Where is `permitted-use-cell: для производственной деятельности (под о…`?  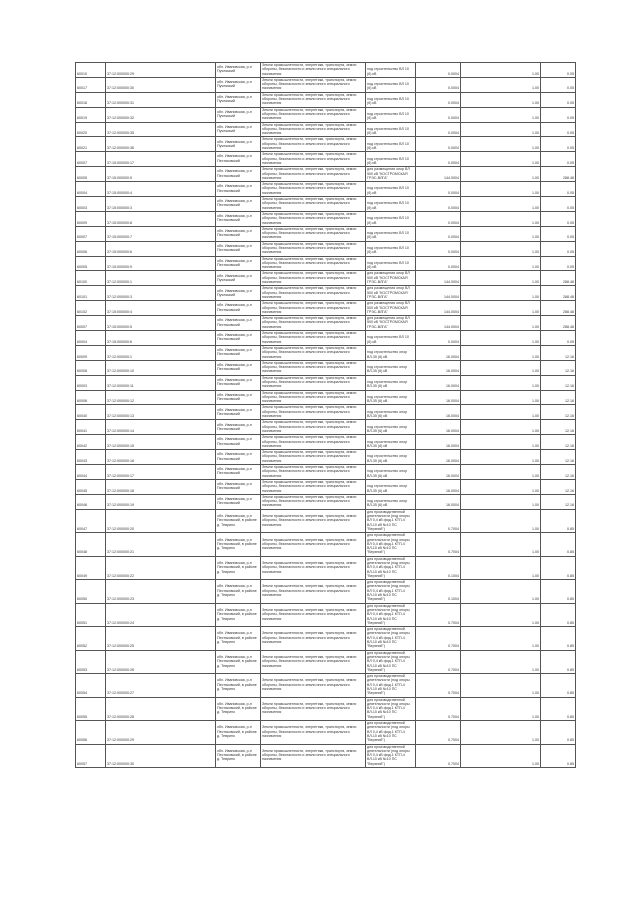 permitted-use-cell: для производственной деятельности (под о… is located at coordinates (390, 709).